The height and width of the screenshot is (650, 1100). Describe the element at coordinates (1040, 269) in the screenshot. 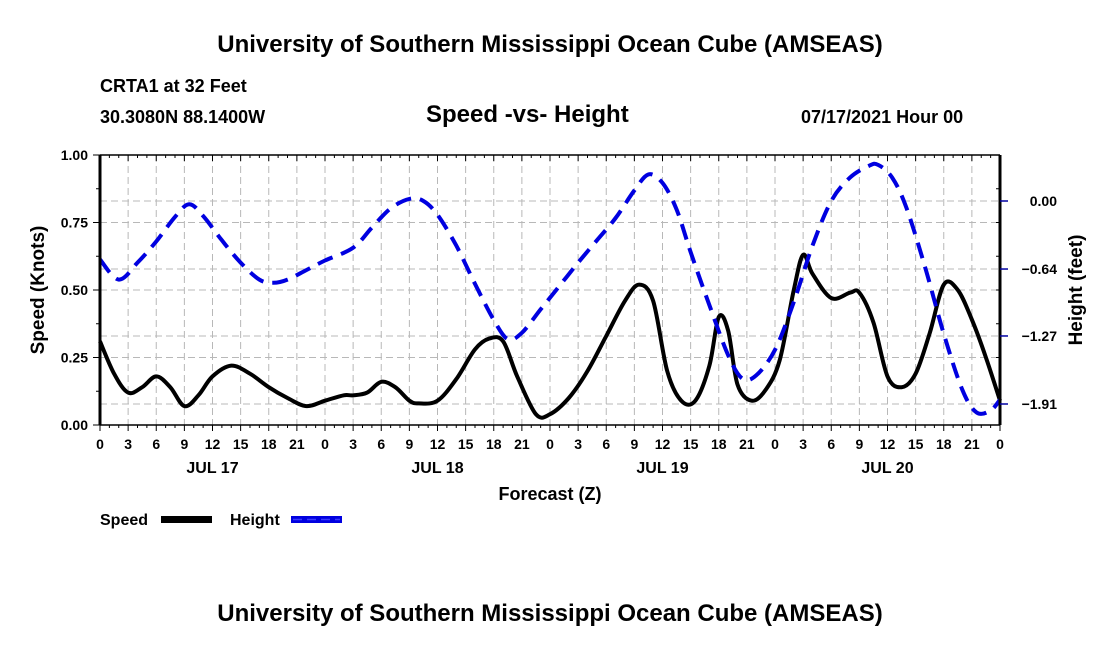

I see `y2-tick-label: −0.64` at that location.